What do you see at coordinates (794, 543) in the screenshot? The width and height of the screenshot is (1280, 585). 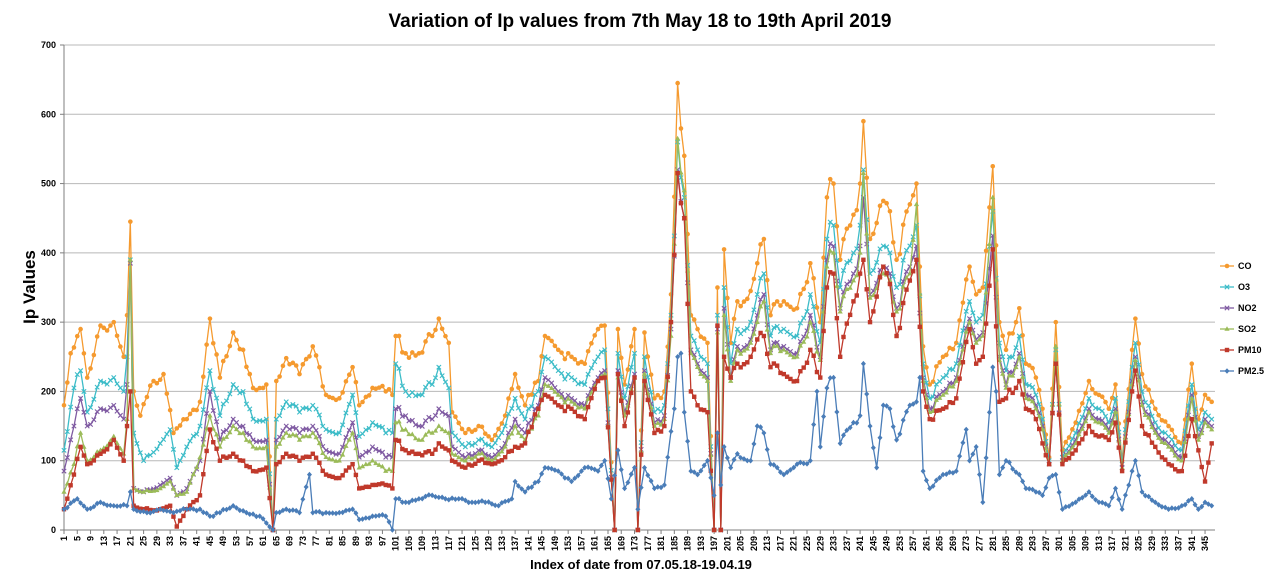 I see `x-tick-label: 221` at bounding box center [794, 543].